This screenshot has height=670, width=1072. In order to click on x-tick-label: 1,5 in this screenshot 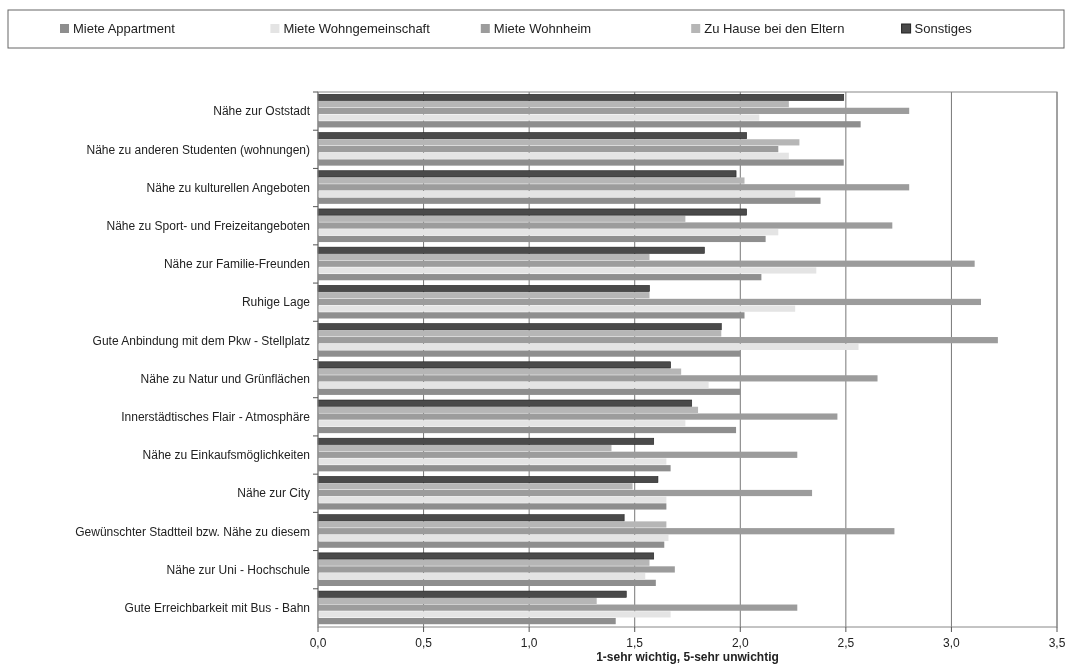, I will do `click(635, 643)`.